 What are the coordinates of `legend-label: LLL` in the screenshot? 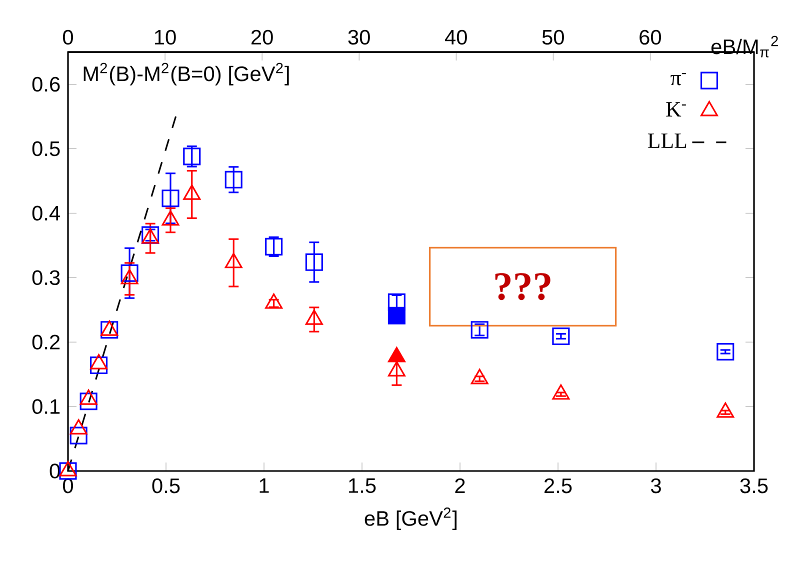 It's located at (667, 141).